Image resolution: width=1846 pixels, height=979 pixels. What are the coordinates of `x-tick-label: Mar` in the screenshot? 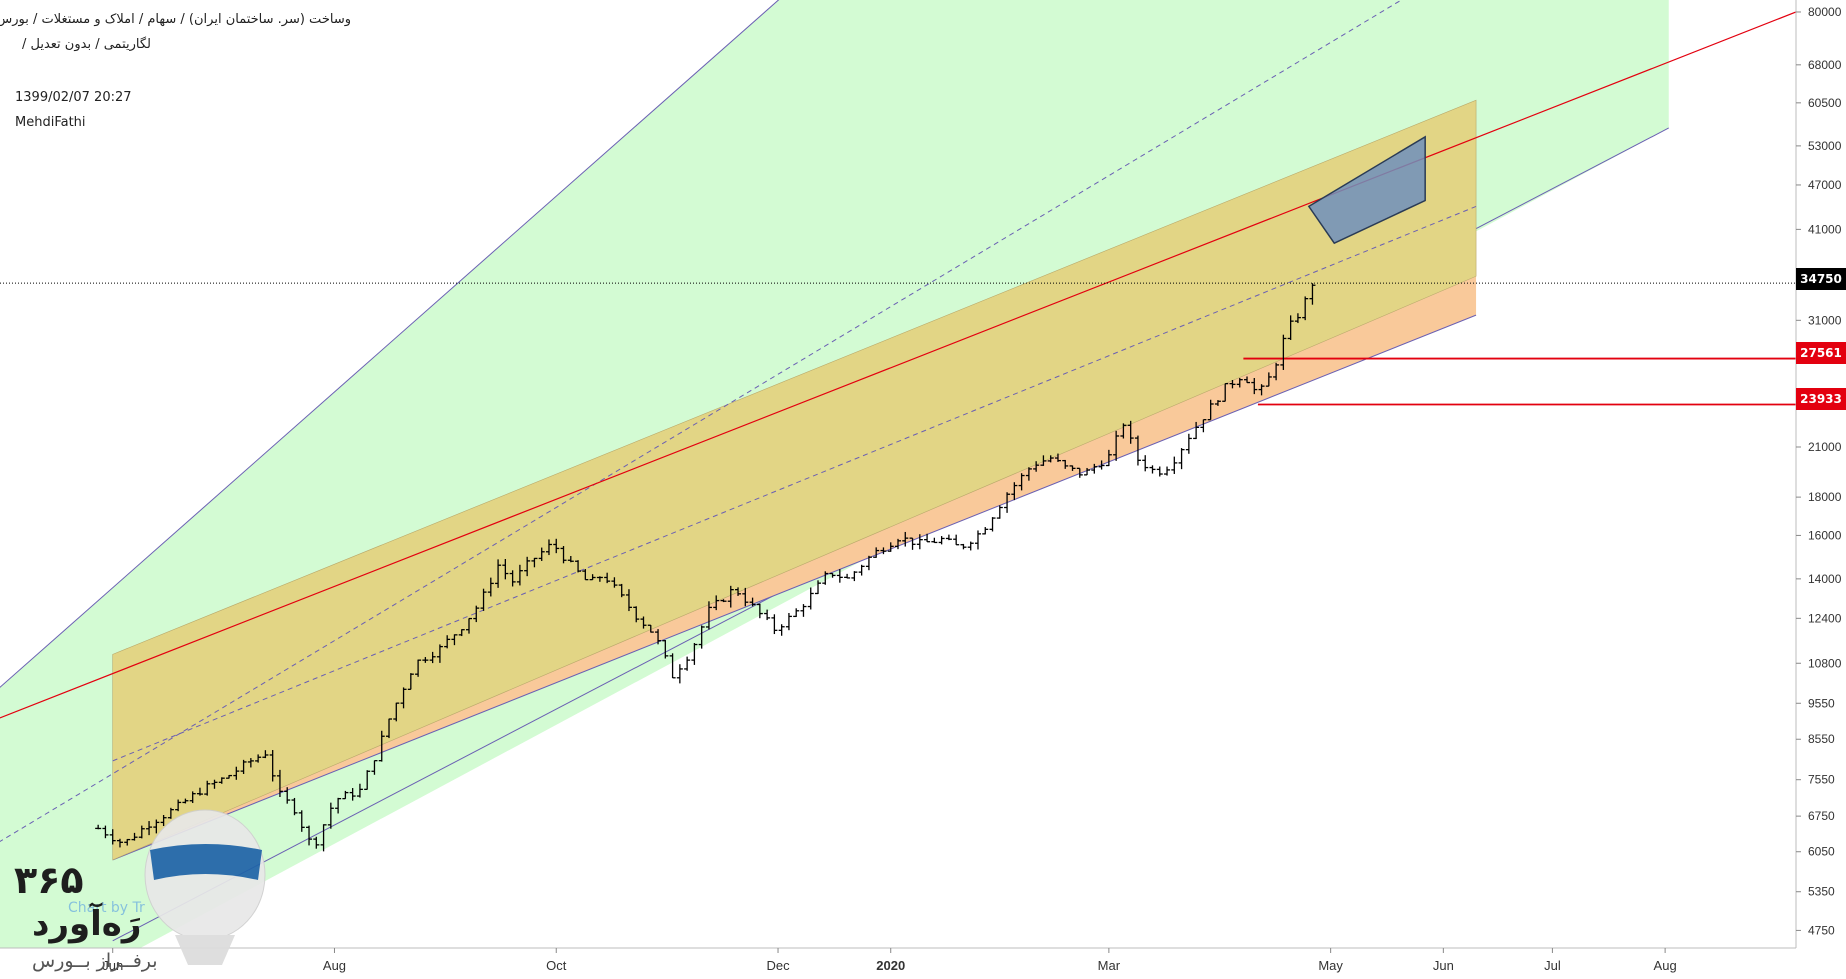 It's located at (1109, 965).